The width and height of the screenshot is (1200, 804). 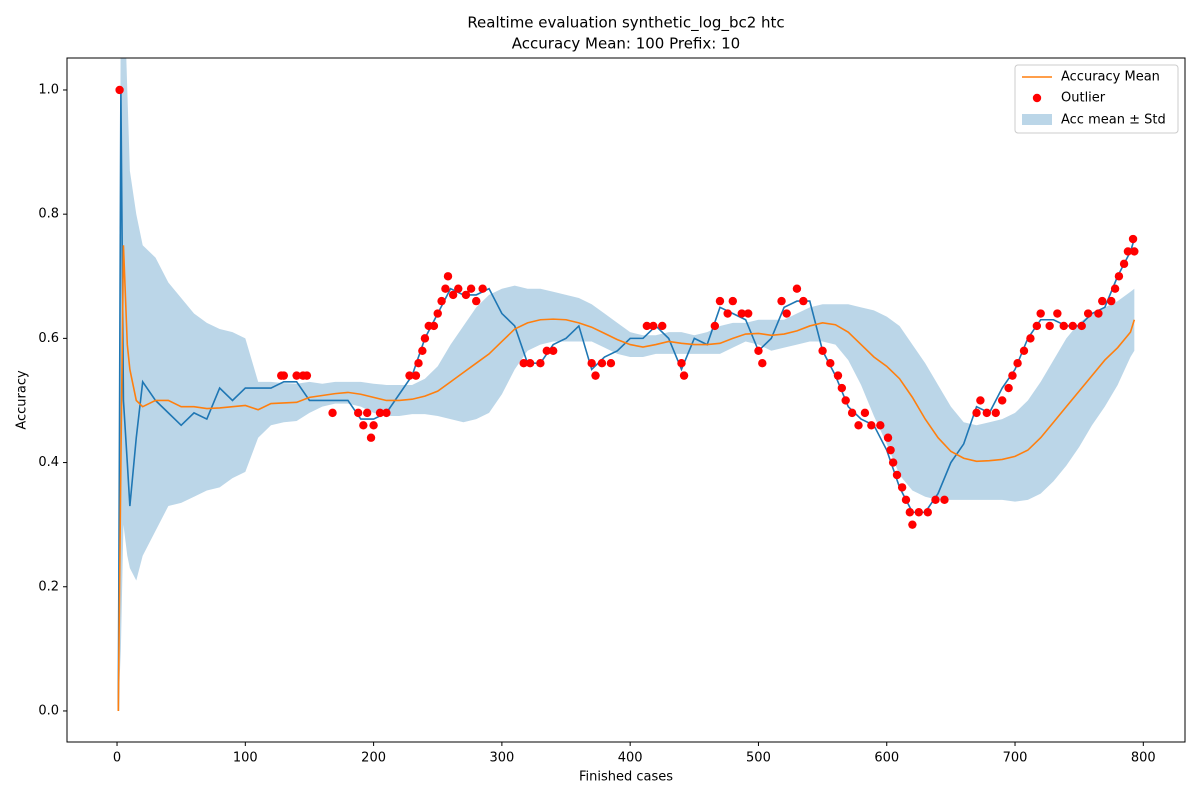 I want to click on x-tick-label: 600, so click(x=886, y=758).